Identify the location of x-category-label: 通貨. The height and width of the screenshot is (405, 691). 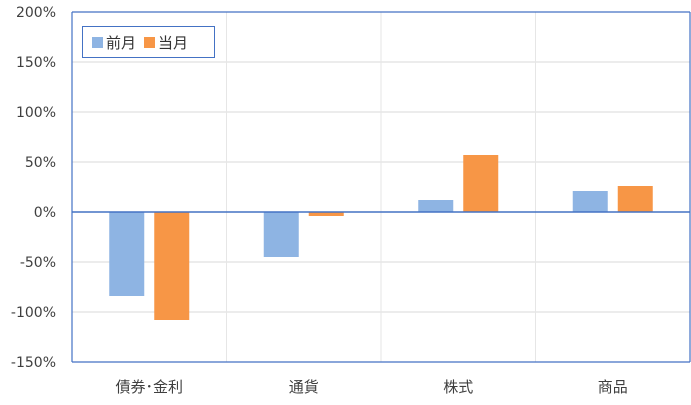
(304, 387).